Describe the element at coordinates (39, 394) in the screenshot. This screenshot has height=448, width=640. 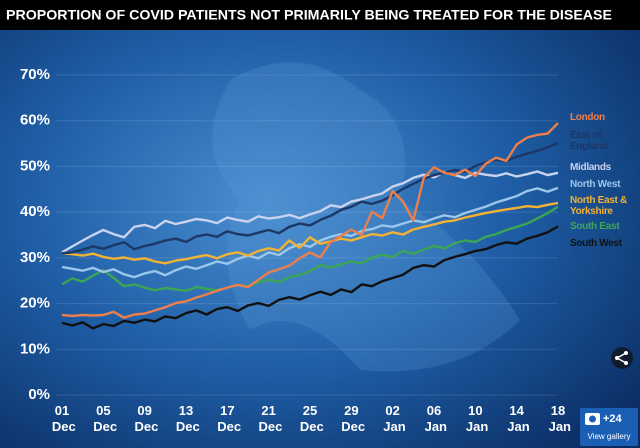
I see `y-tick-label: 0%` at that location.